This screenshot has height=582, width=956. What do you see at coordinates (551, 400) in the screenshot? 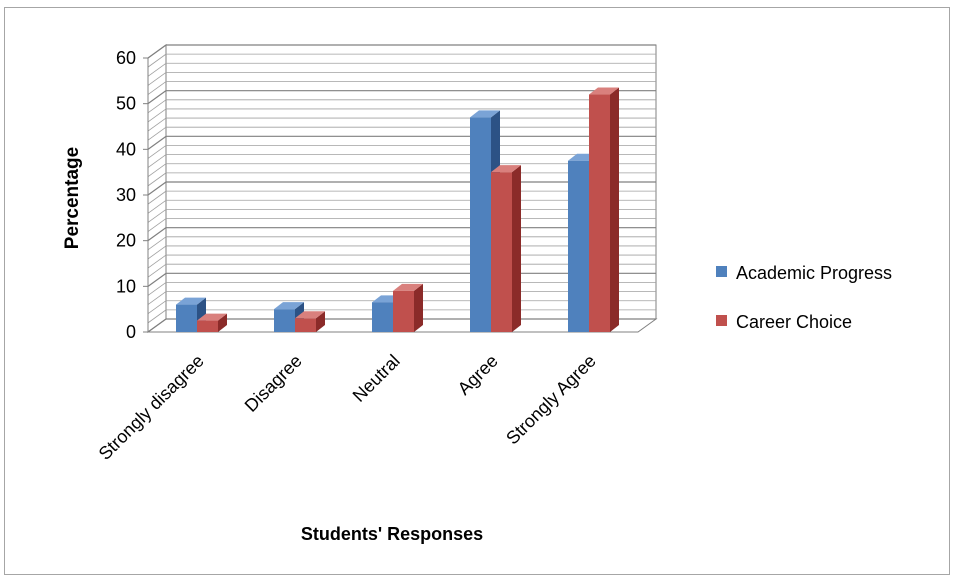
I see `x-tick-label: Strongly Agree` at bounding box center [551, 400].